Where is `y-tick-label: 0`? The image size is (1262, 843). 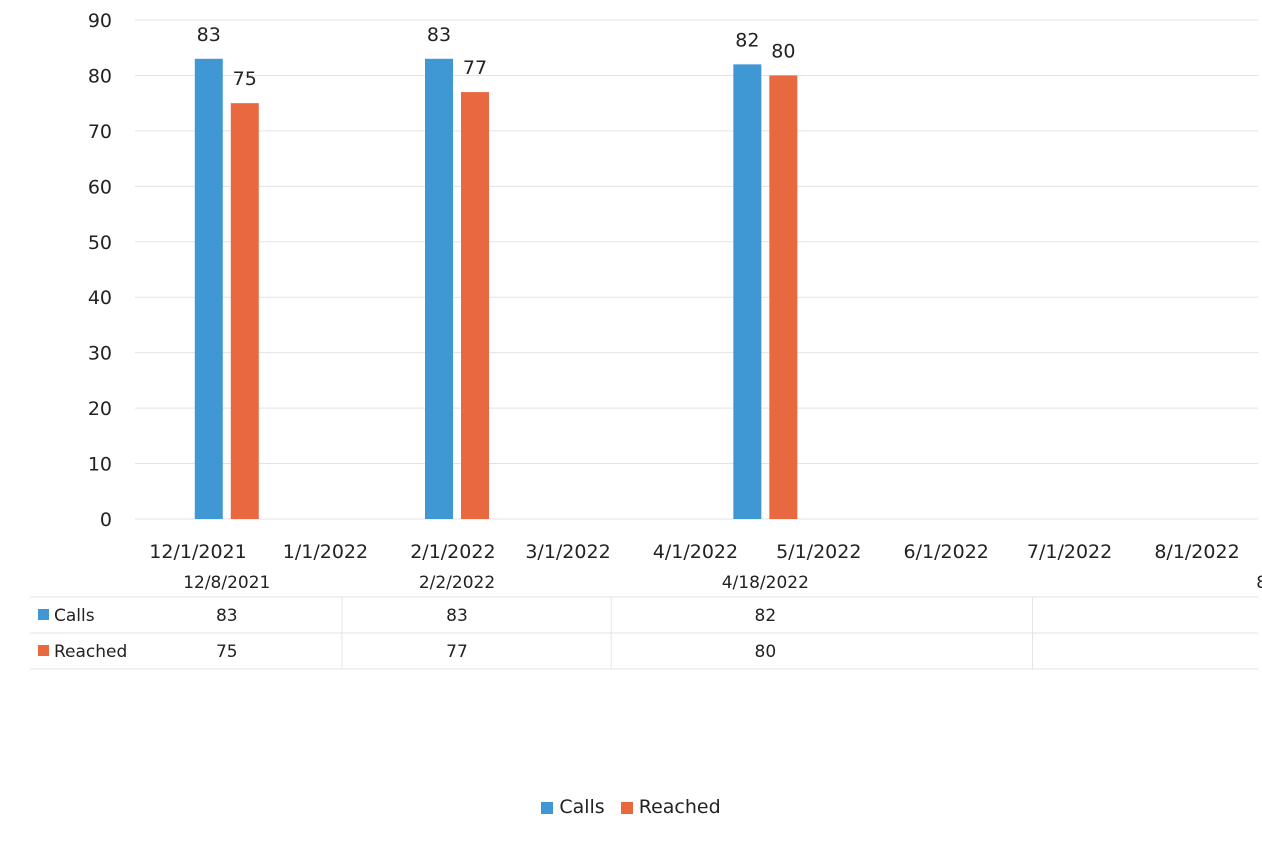
y-tick-label: 0 is located at coordinates (106, 520).